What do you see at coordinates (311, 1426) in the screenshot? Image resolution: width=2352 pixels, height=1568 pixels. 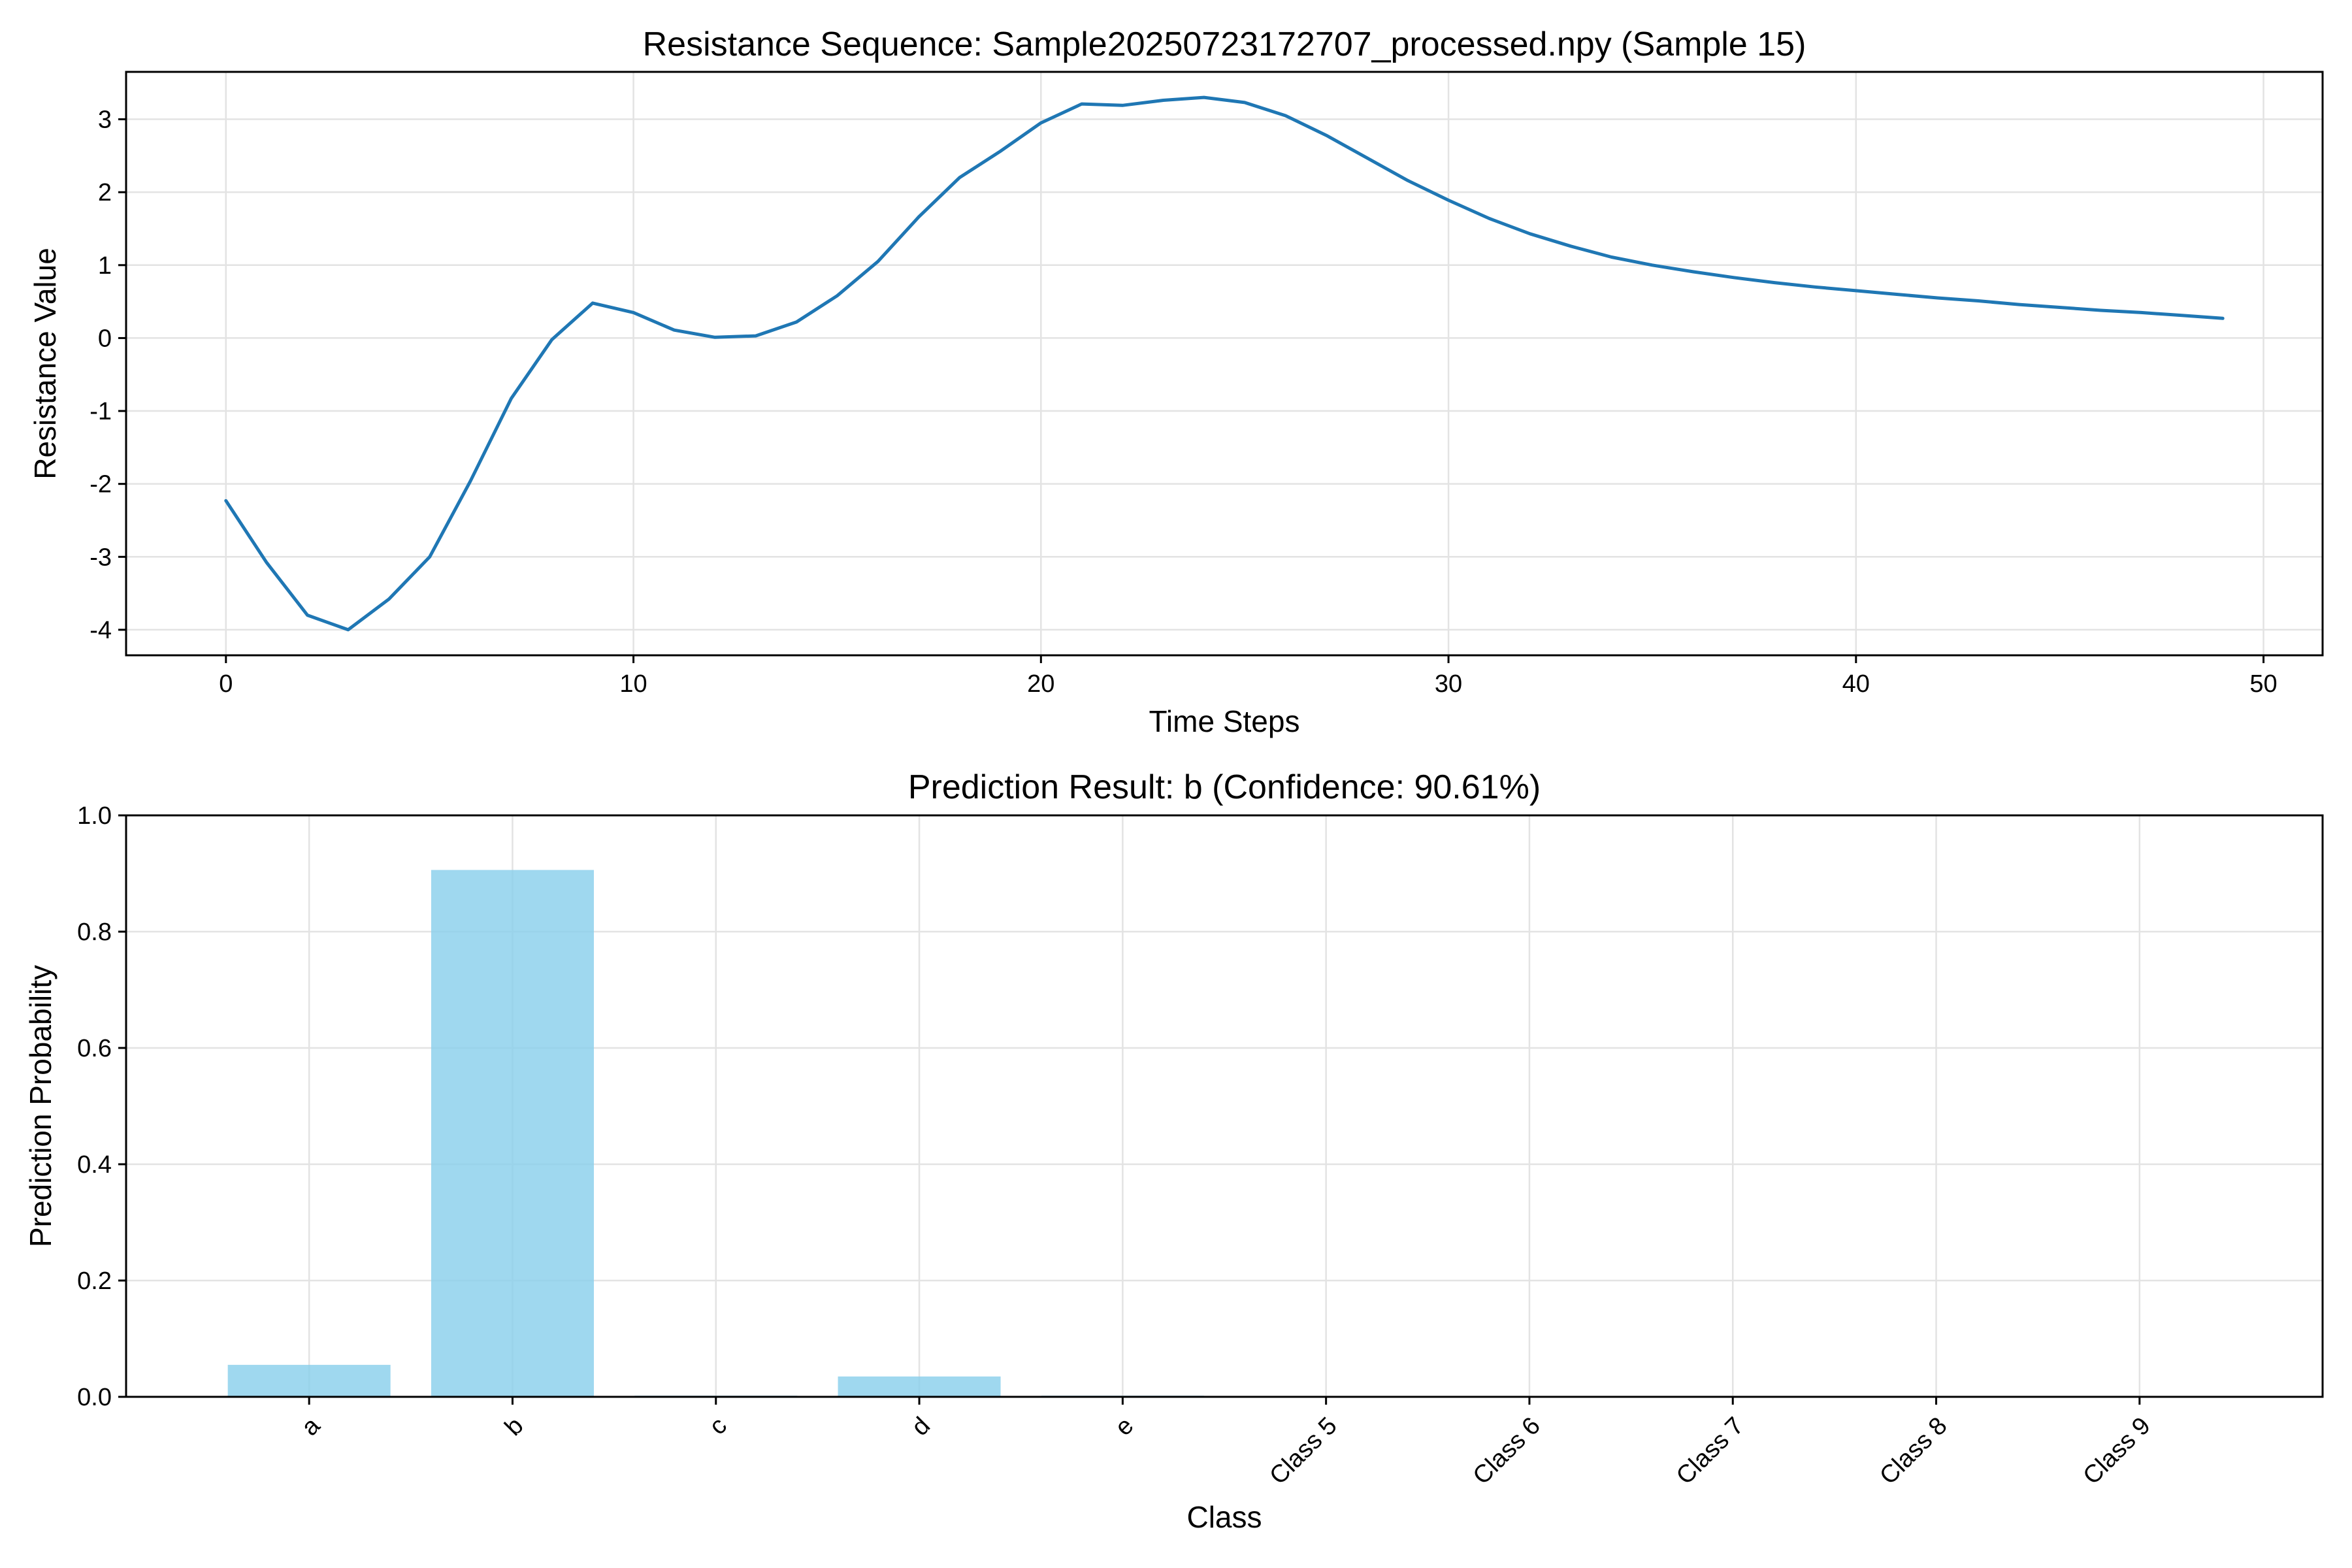 I see `bar-chart-x-tick-label: a` at bounding box center [311, 1426].